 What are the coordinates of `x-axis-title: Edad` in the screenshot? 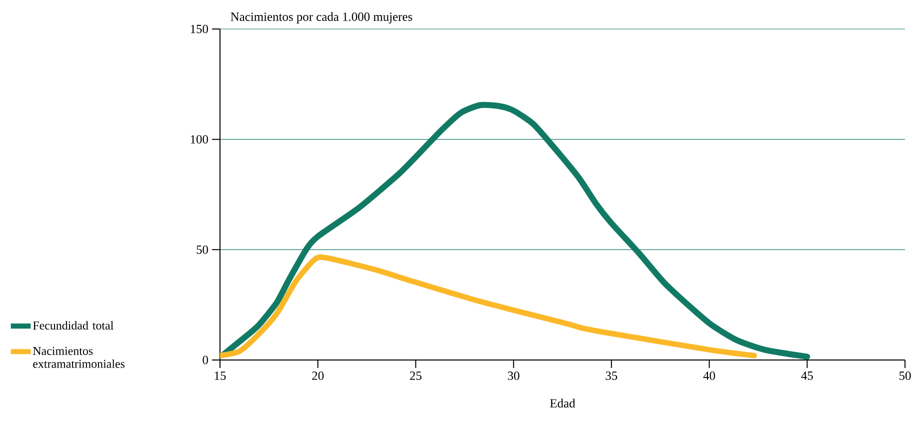 It's located at (563, 403).